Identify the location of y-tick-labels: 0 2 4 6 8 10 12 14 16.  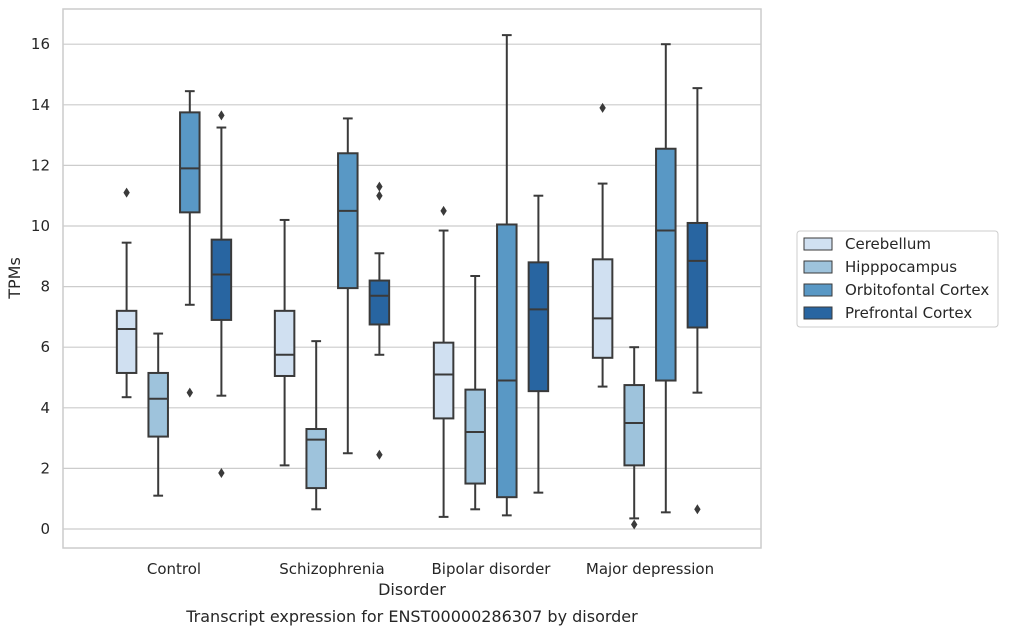
(40, 286).